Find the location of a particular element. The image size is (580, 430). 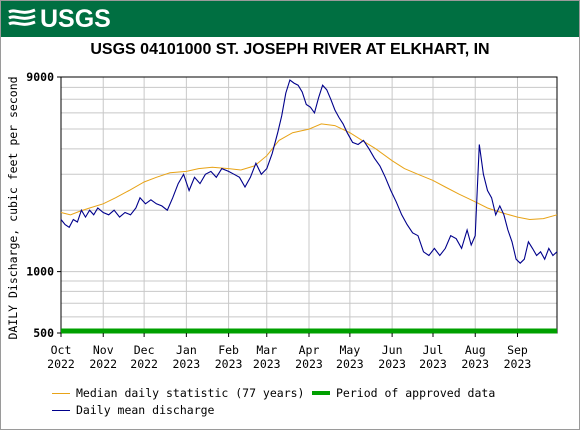

x-tick-label-month: Jun is located at coordinates (392, 350).